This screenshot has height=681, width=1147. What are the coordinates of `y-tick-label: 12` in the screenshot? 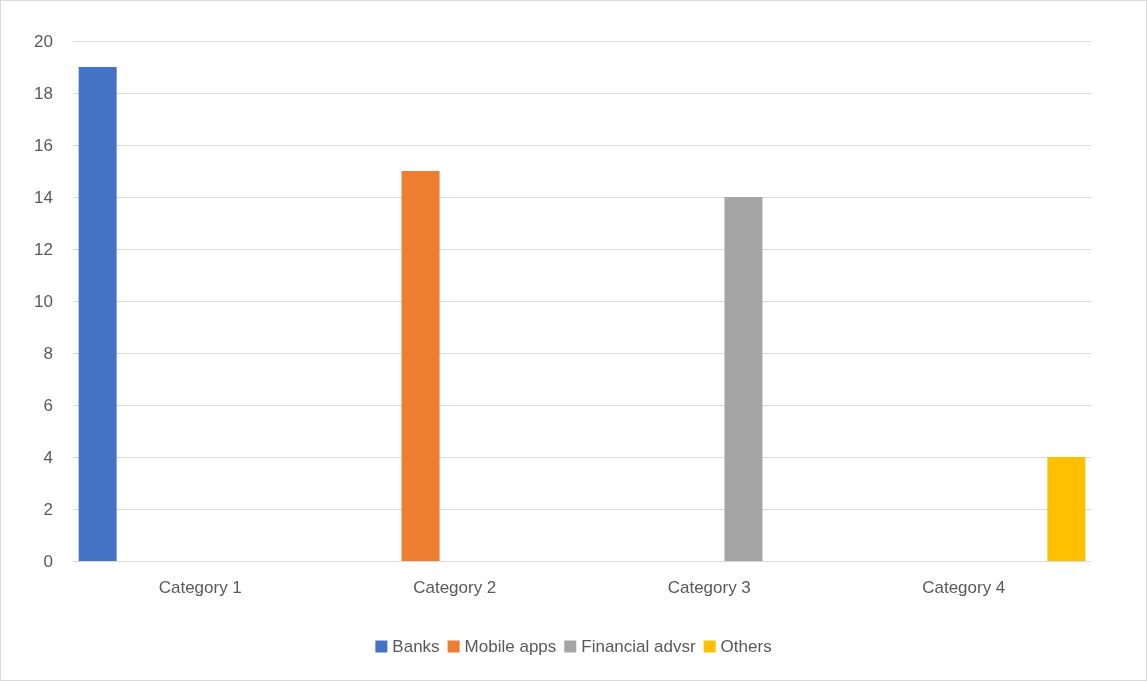 It's located at (43, 249).